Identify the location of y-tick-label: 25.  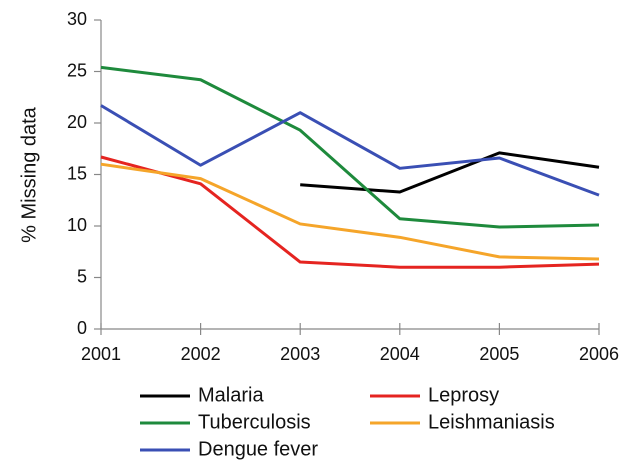
(77, 70).